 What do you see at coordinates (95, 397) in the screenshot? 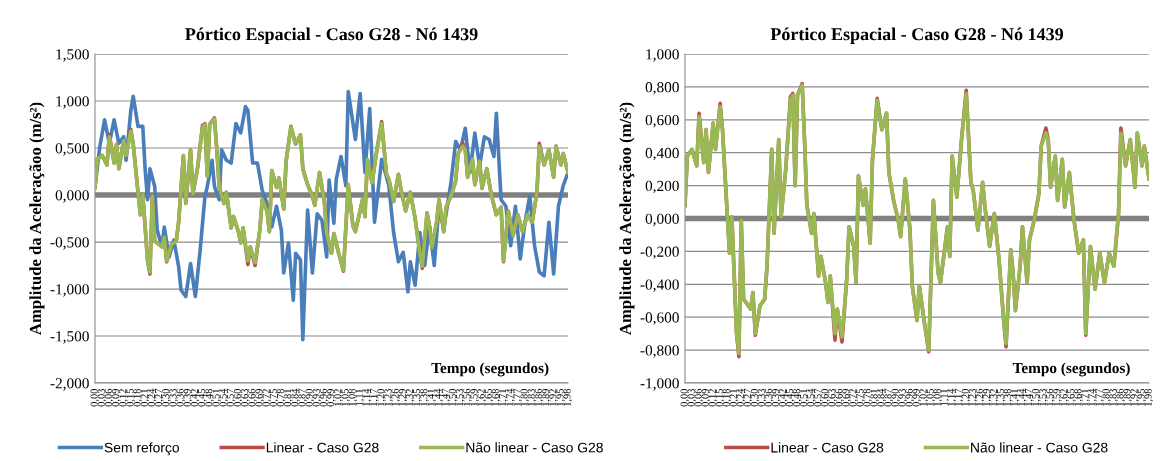
I see `x-tick-label: 0,00` at bounding box center [95, 397].